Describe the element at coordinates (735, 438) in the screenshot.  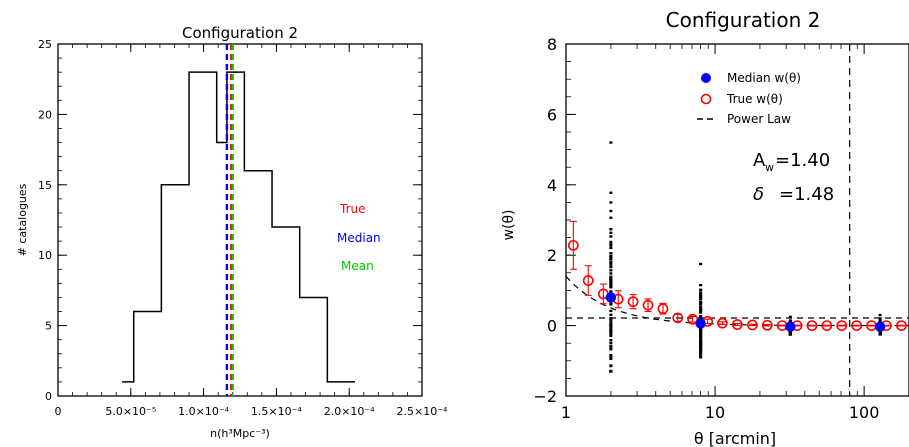
I see `correlation-x-label: θ [arcmin]` at that location.